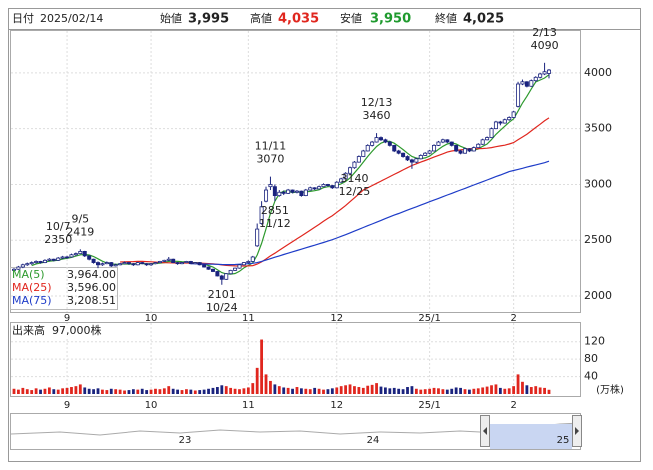 Image resolution: width=653 pixels, height=470 pixels. What do you see at coordinates (248, 405) in the screenshot?
I see `x-tick-label: 11` at bounding box center [248, 405].